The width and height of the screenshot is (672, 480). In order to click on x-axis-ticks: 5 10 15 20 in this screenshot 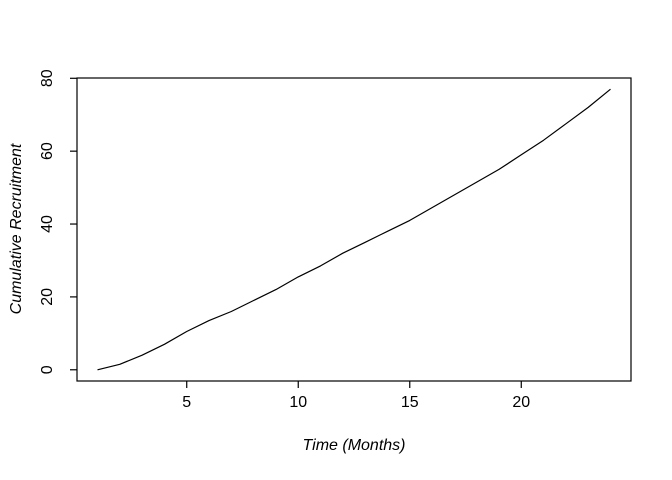, I will do `click(356, 396)`.